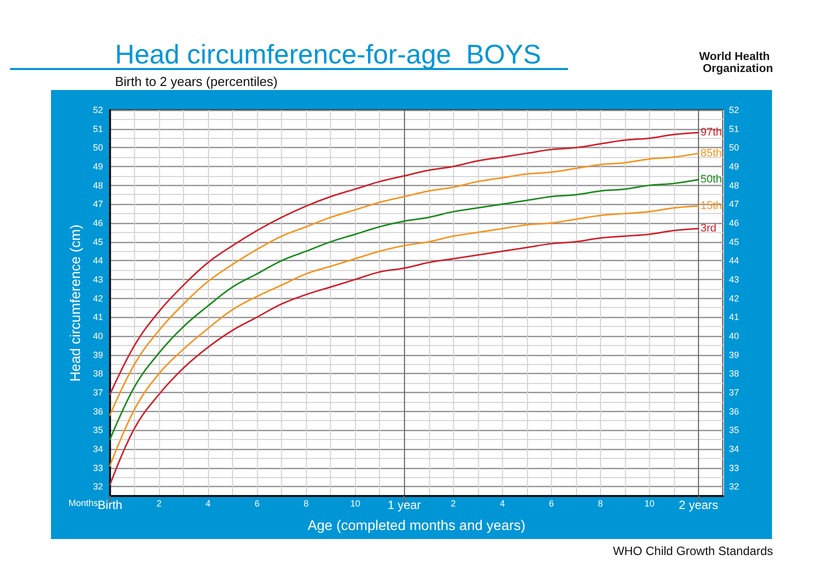  I want to click on y2-tick-label: 41, so click(734, 317).